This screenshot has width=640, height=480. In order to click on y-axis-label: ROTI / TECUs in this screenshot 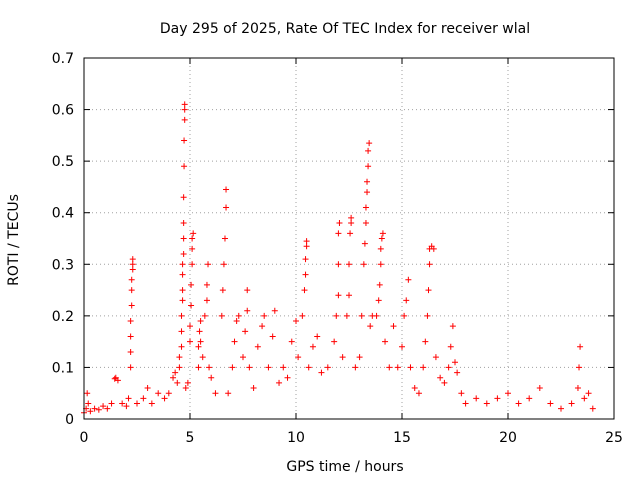, I will do `click(14, 240)`.